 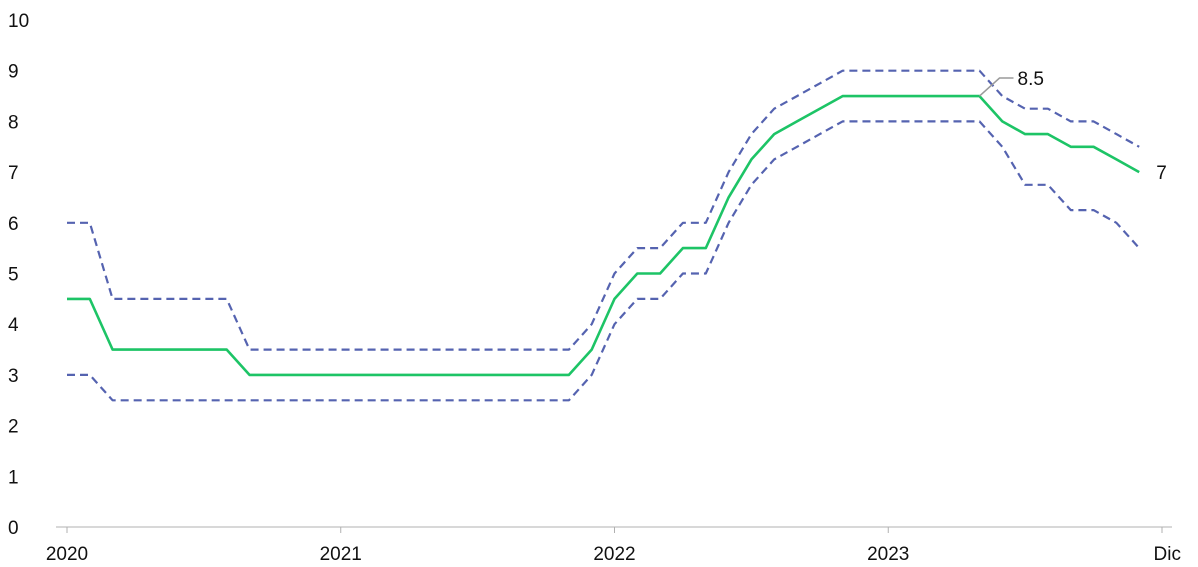 I want to click on y-tick-label: 3, so click(x=13, y=376).